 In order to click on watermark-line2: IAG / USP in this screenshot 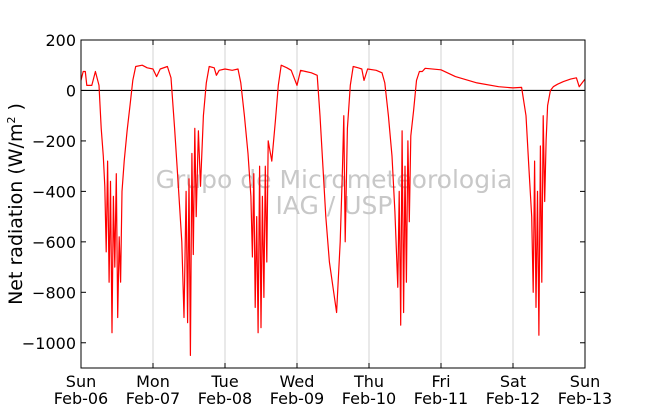, I will do `click(334, 205)`.